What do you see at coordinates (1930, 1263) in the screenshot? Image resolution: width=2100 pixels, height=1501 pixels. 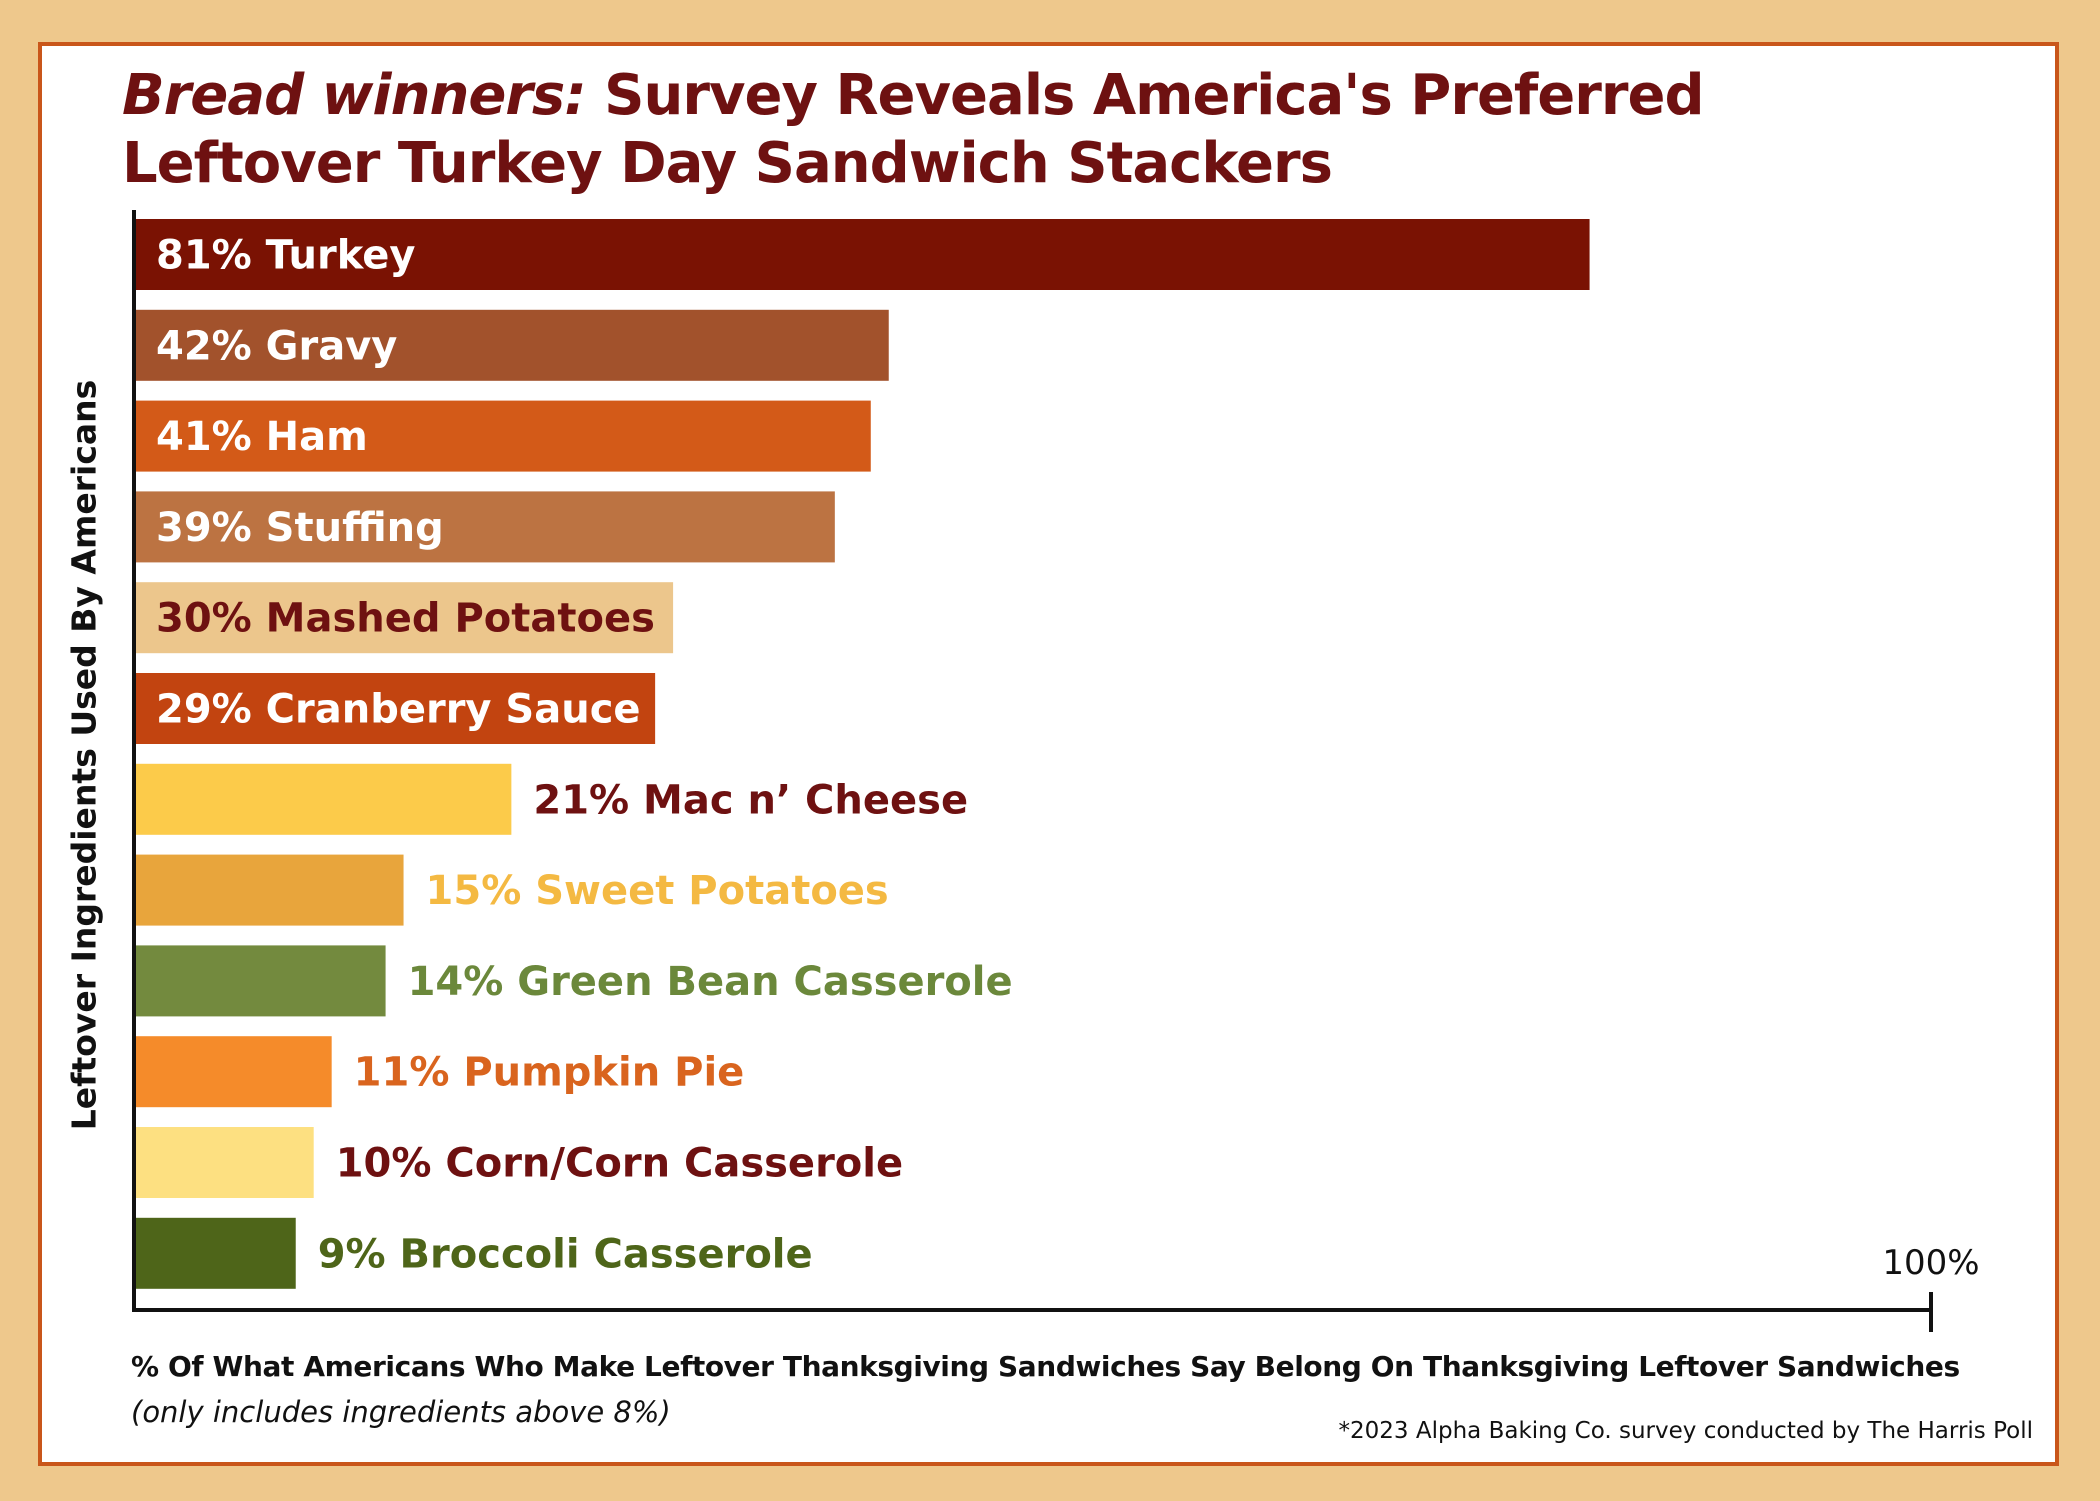 I see `x-axis-end-label: 100%` at bounding box center [1930, 1263].